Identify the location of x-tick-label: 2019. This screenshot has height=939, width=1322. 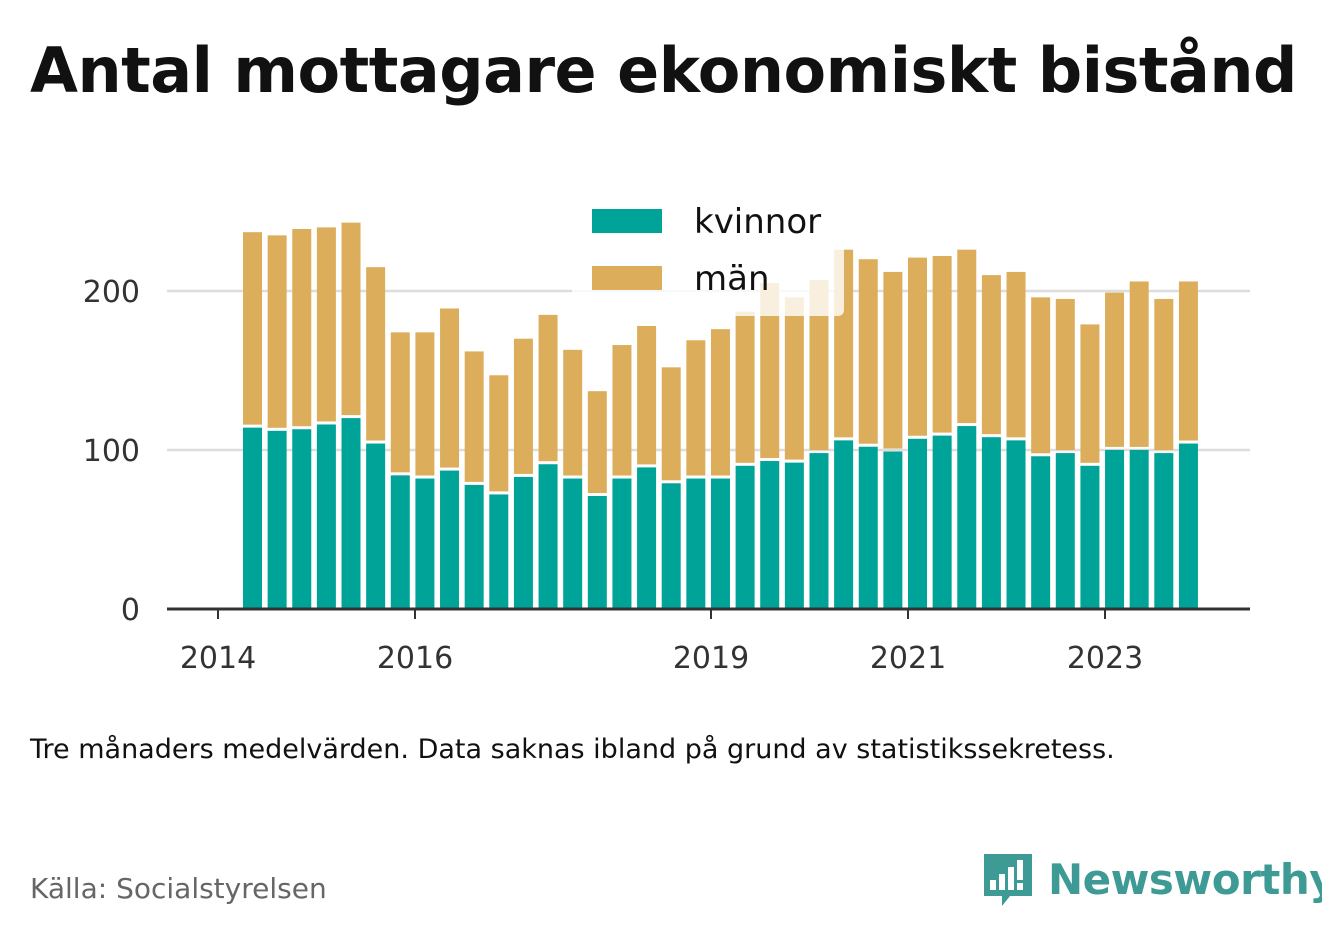
(711, 658).